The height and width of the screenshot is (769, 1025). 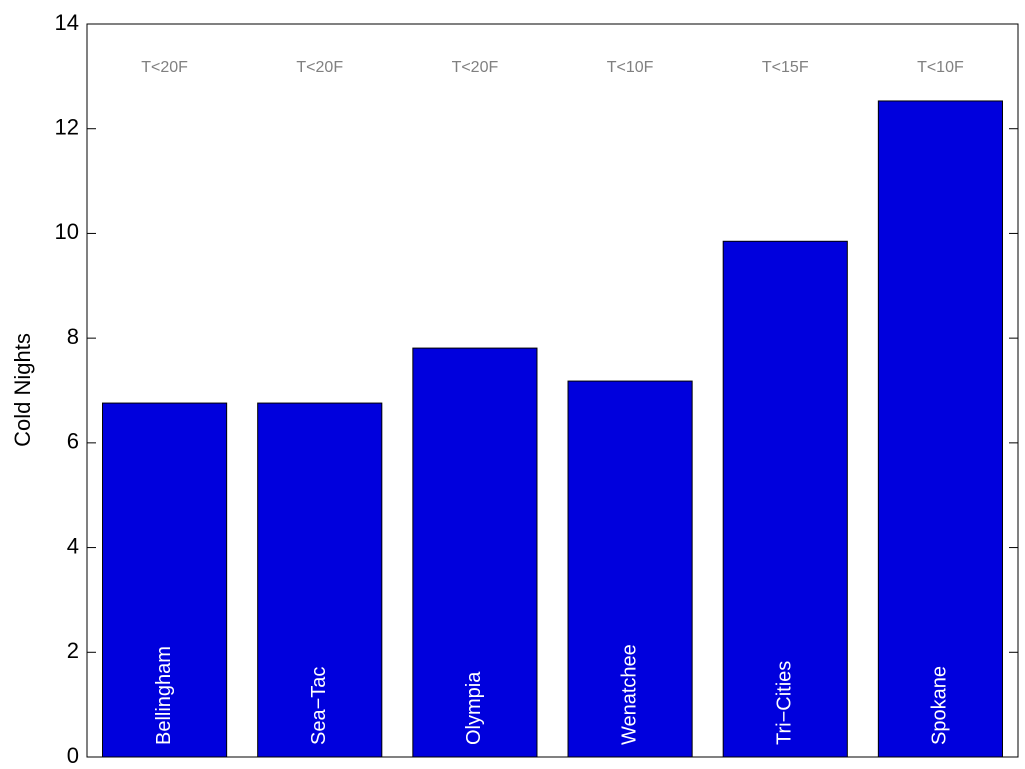 I want to click on y-tick-label: 4, so click(x=73, y=545).